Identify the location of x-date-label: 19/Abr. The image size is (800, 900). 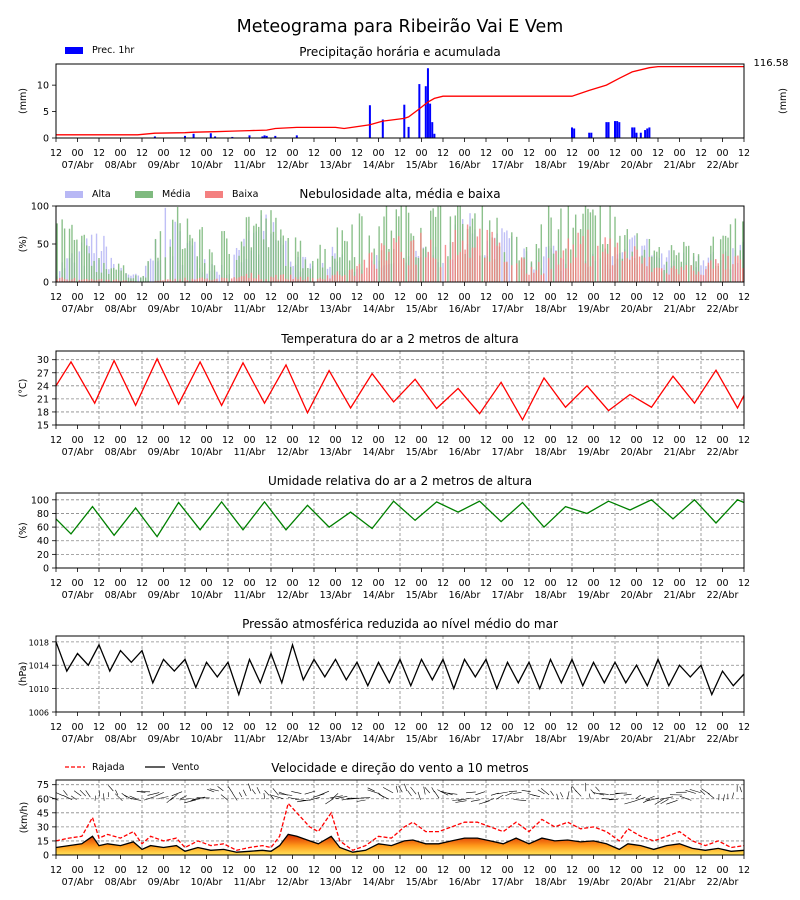
(594, 882).